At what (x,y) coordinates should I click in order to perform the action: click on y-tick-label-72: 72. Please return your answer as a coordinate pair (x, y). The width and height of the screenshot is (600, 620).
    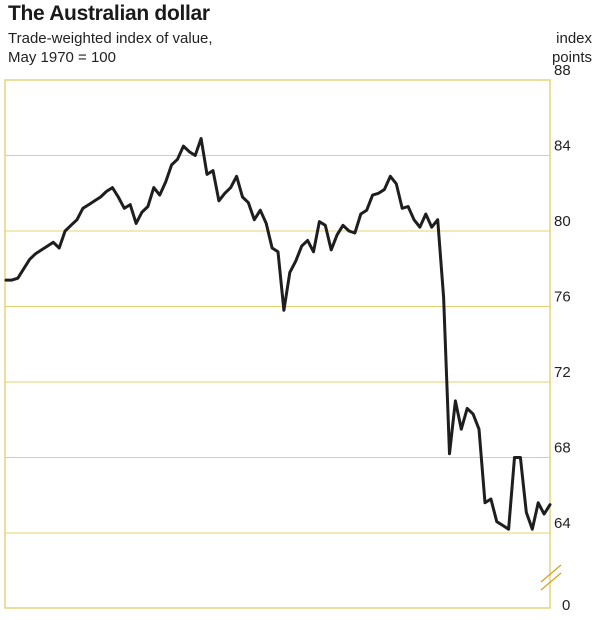
    Looking at the image, I should click on (562, 372).